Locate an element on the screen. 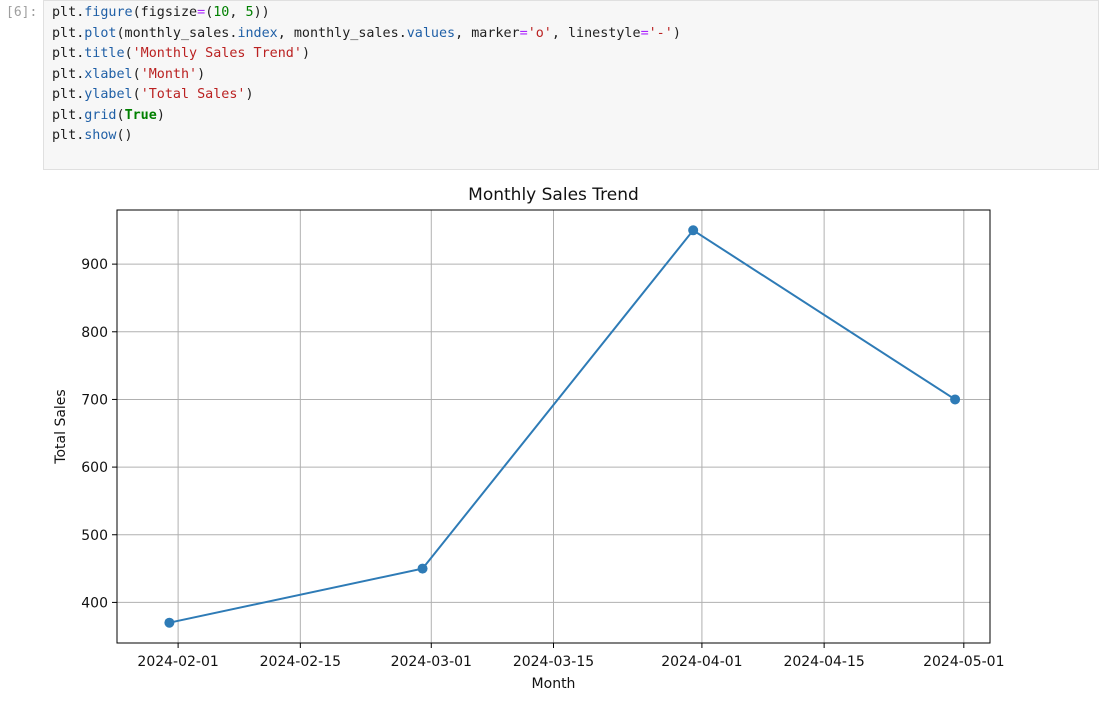 The height and width of the screenshot is (705, 1100). code-token: () is located at coordinates (124, 135).